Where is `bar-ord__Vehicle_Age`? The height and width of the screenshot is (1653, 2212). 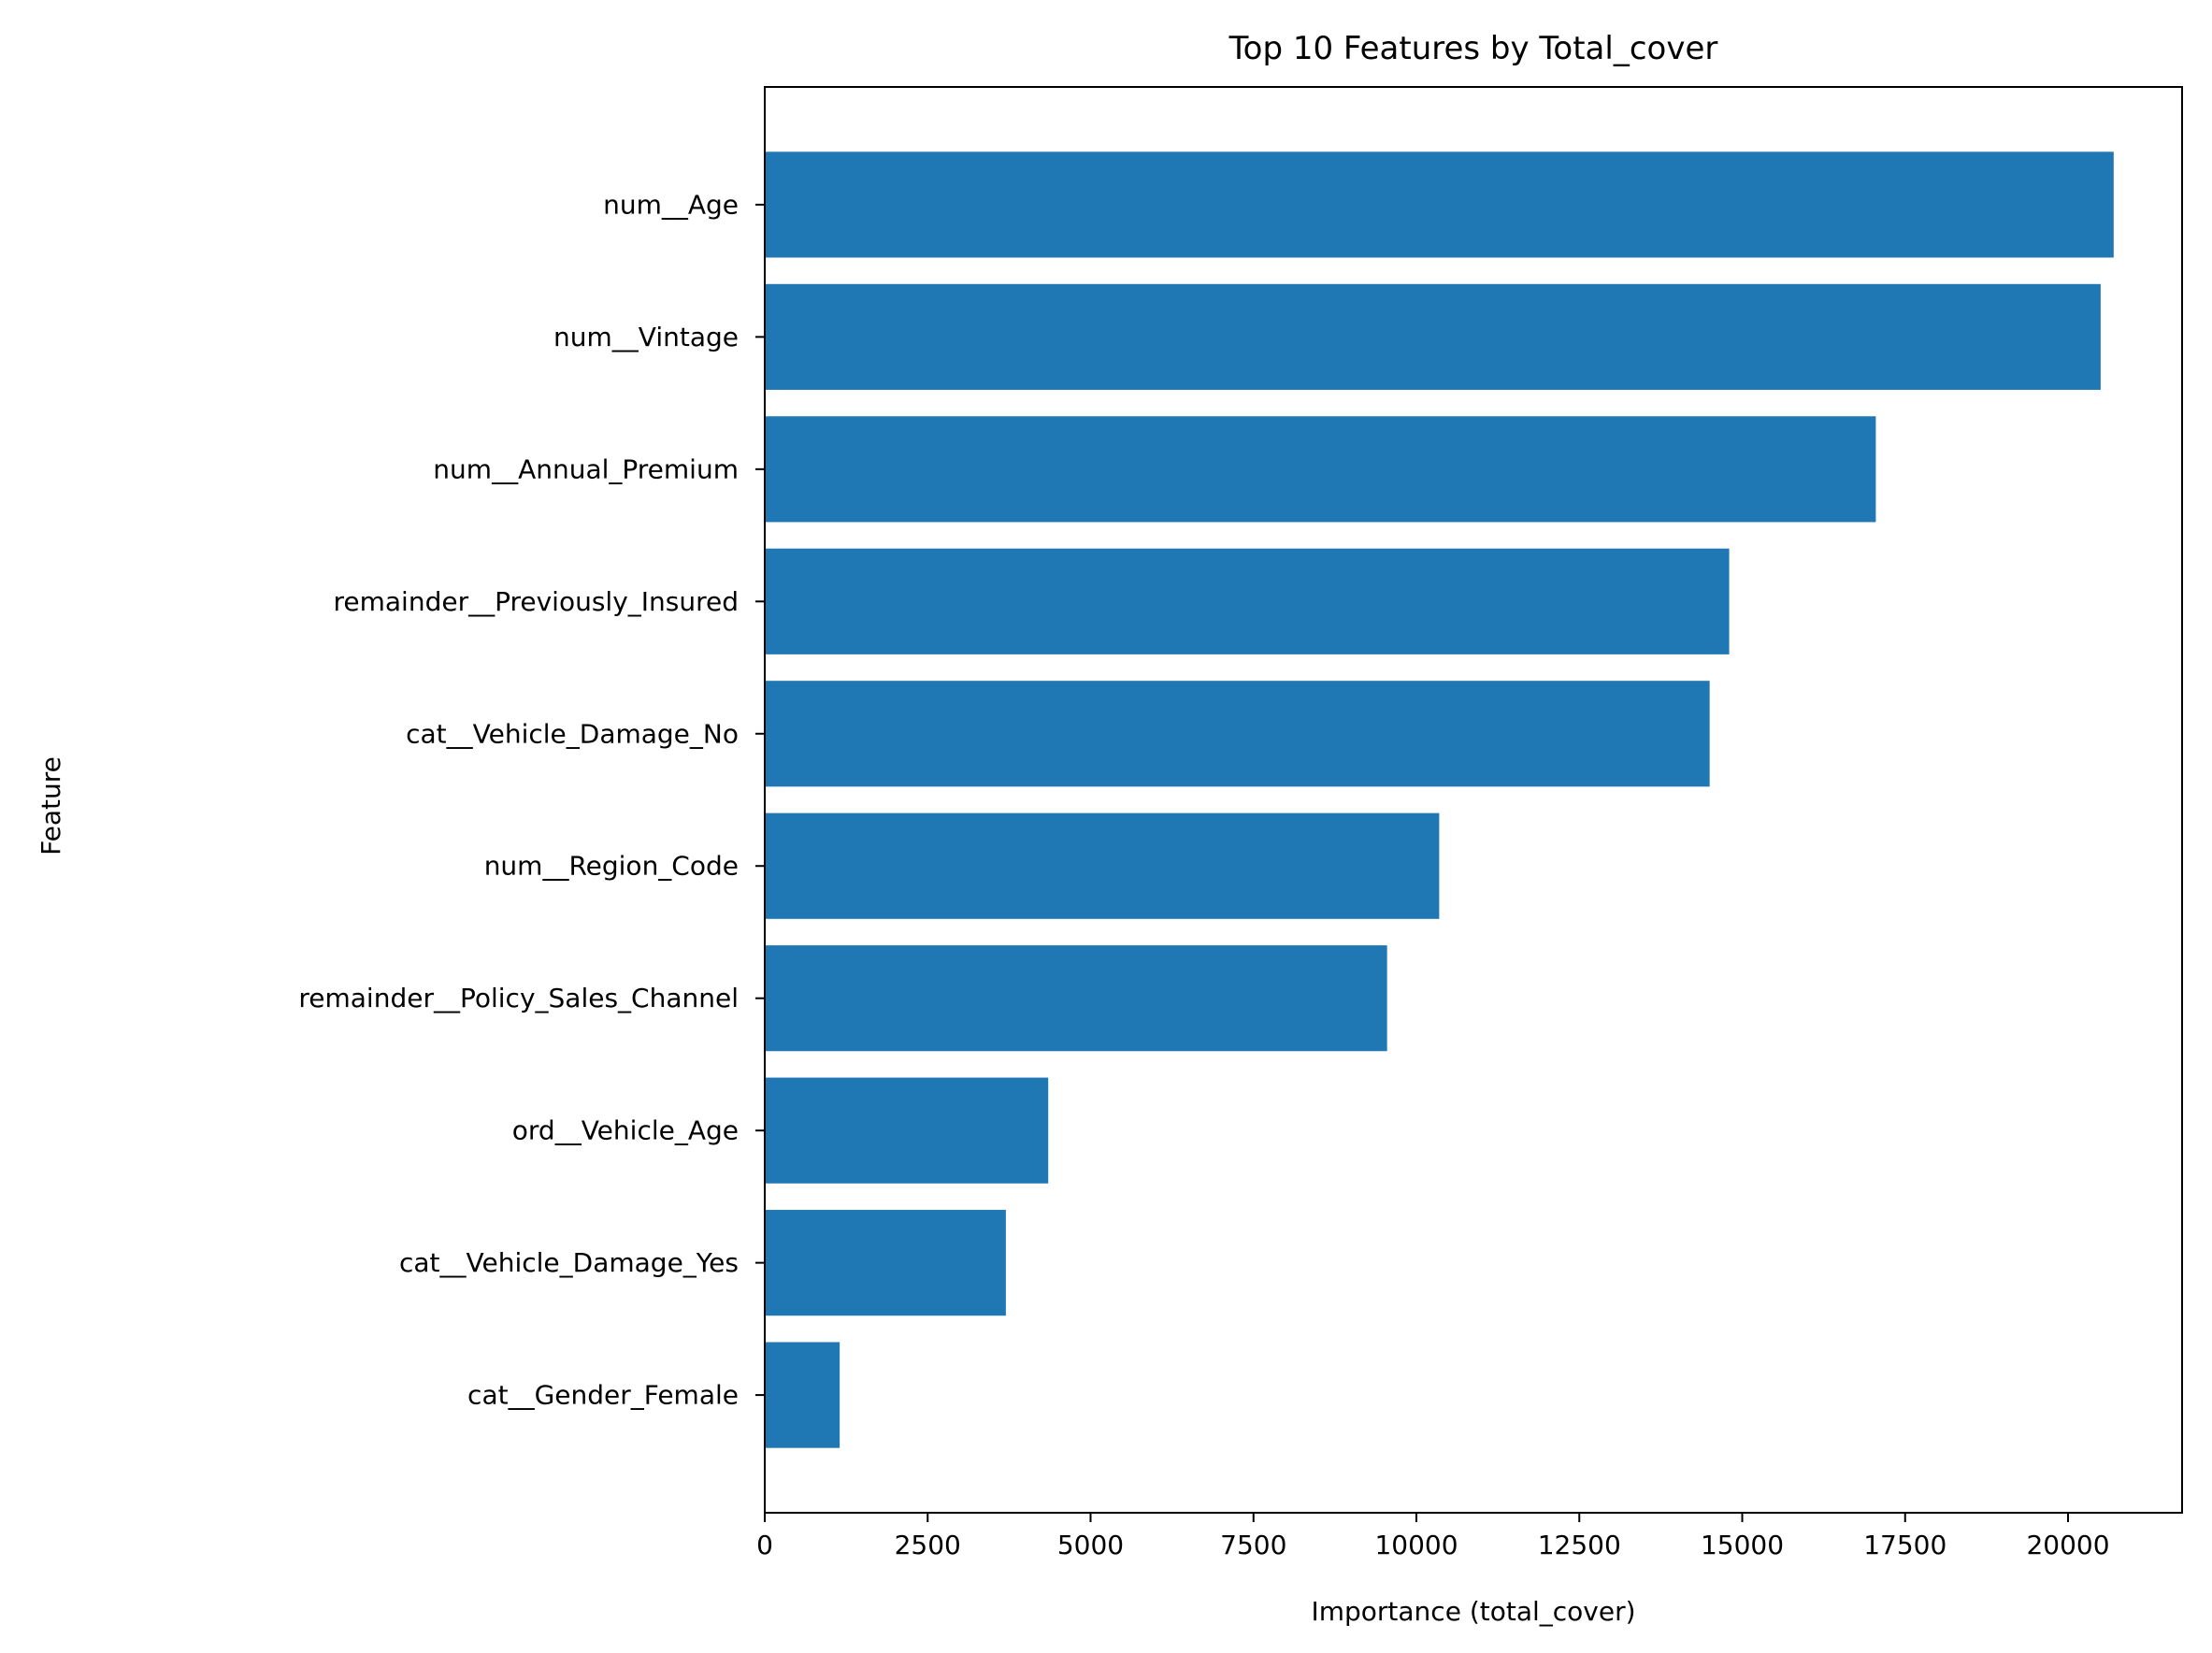 bar-ord__Vehicle_Age is located at coordinates (907, 1130).